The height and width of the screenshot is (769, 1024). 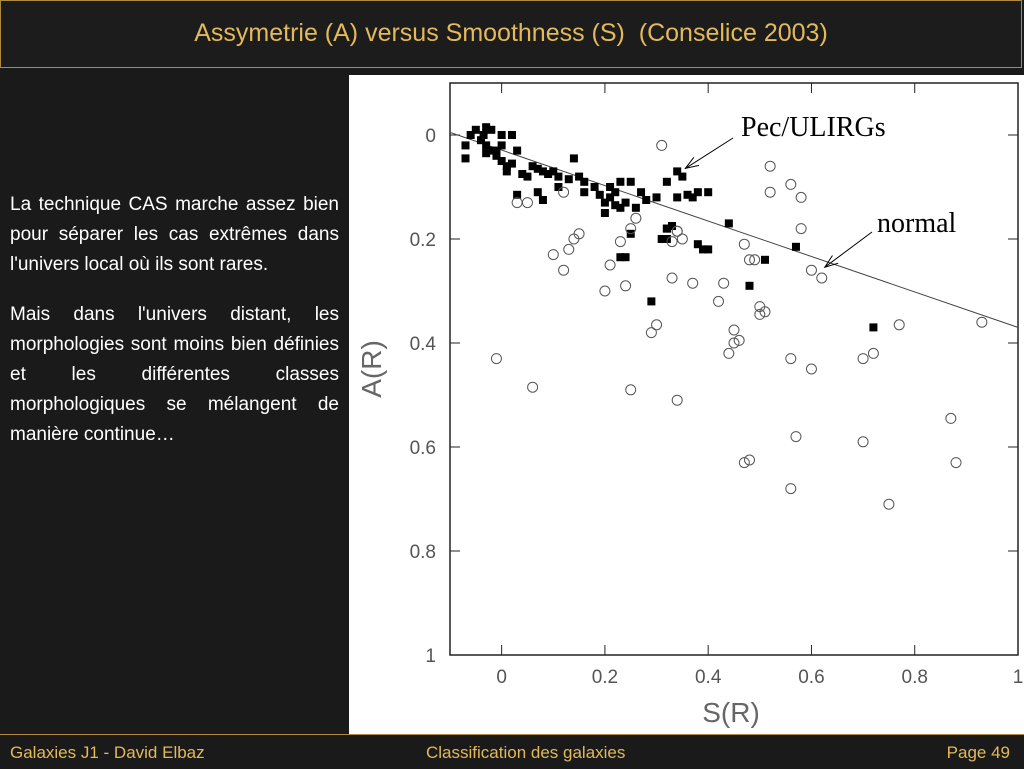 I want to click on fit-line, so click(x=734, y=229).